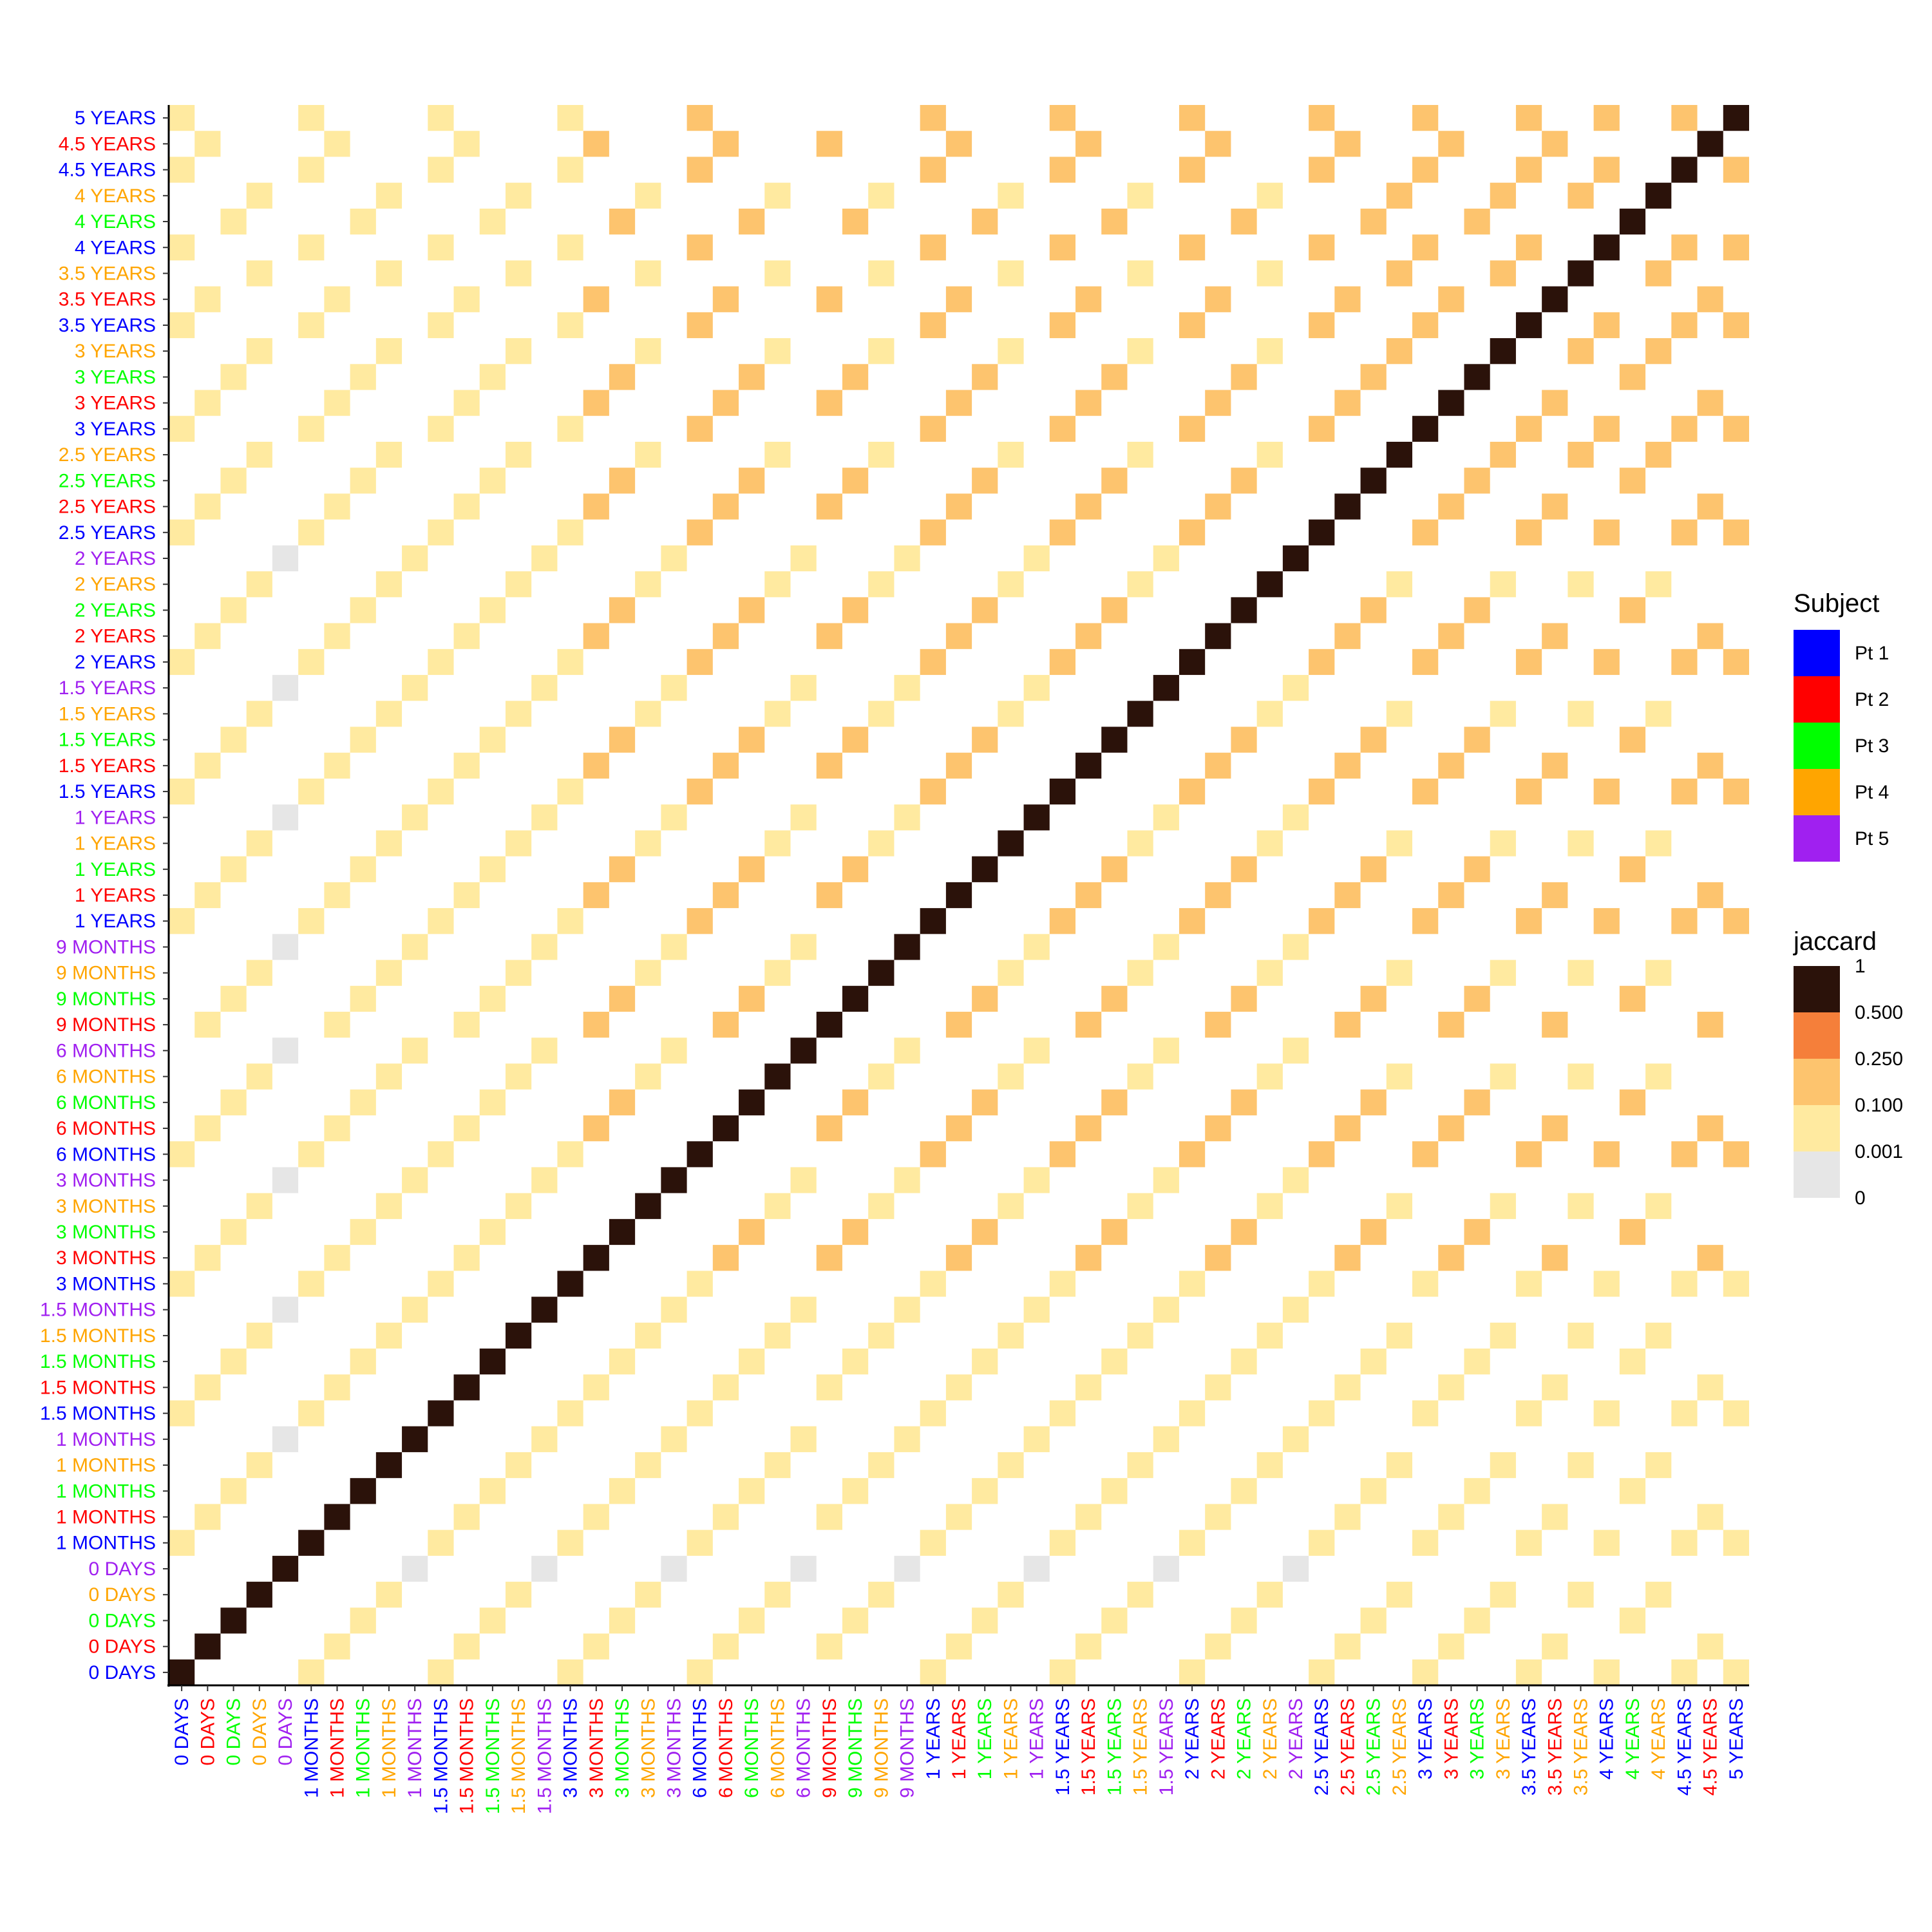 The image size is (1932, 1932). Describe the element at coordinates (1872, 653) in the screenshot. I see `subject-legend-label: Pt 1` at that location.